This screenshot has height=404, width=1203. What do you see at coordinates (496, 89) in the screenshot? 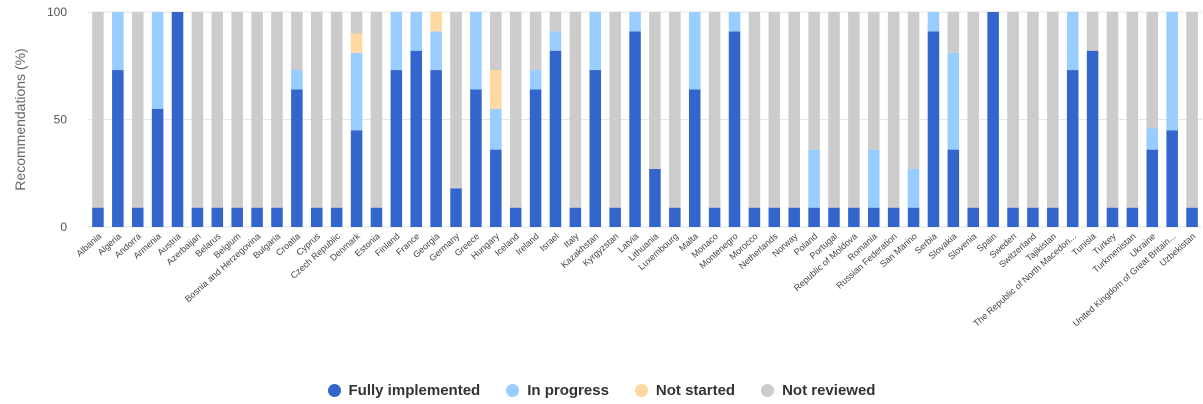
I see `bar-segment-not-started` at bounding box center [496, 89].